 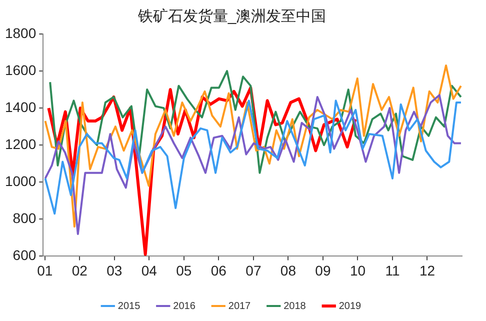 I want to click on y-tick-label: 1600, so click(x=20, y=70).